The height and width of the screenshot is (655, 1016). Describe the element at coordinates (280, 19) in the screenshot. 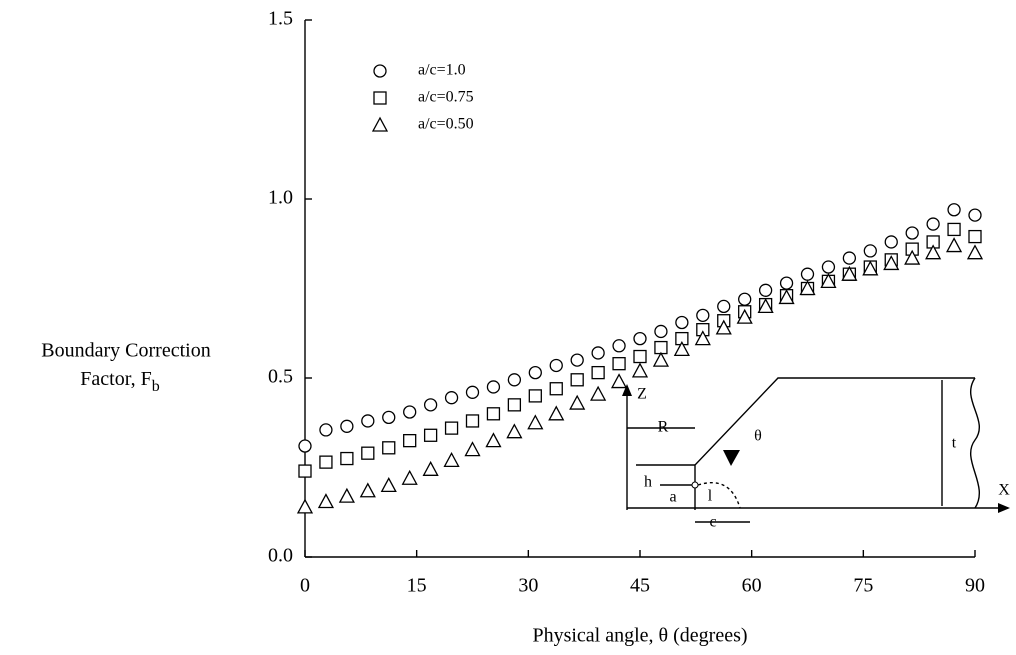

I see `y-tick-label: 1.5` at that location.